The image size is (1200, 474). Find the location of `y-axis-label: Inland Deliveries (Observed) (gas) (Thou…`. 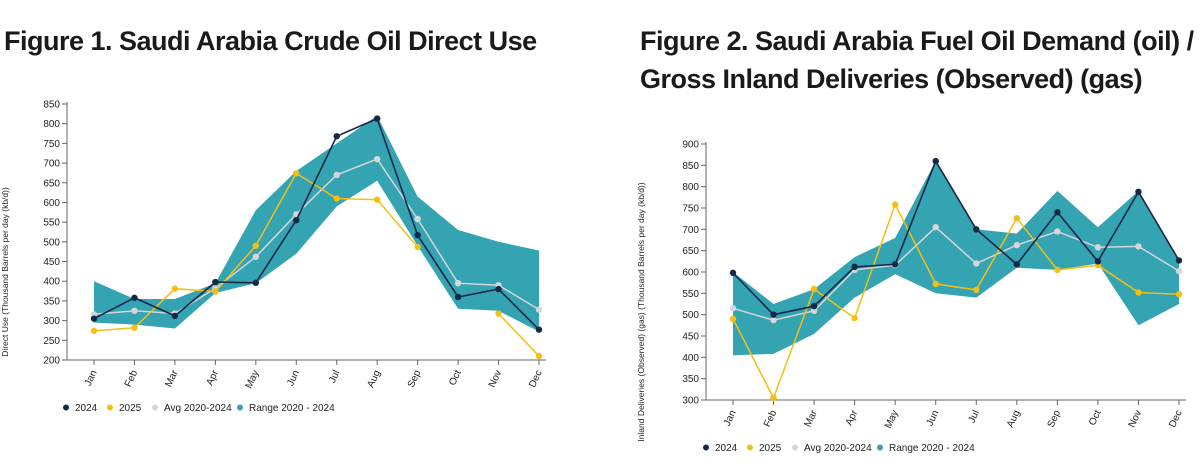

y-axis-label: Inland Deliveries (Observed) (gas) (Thou… is located at coordinates (641, 312).